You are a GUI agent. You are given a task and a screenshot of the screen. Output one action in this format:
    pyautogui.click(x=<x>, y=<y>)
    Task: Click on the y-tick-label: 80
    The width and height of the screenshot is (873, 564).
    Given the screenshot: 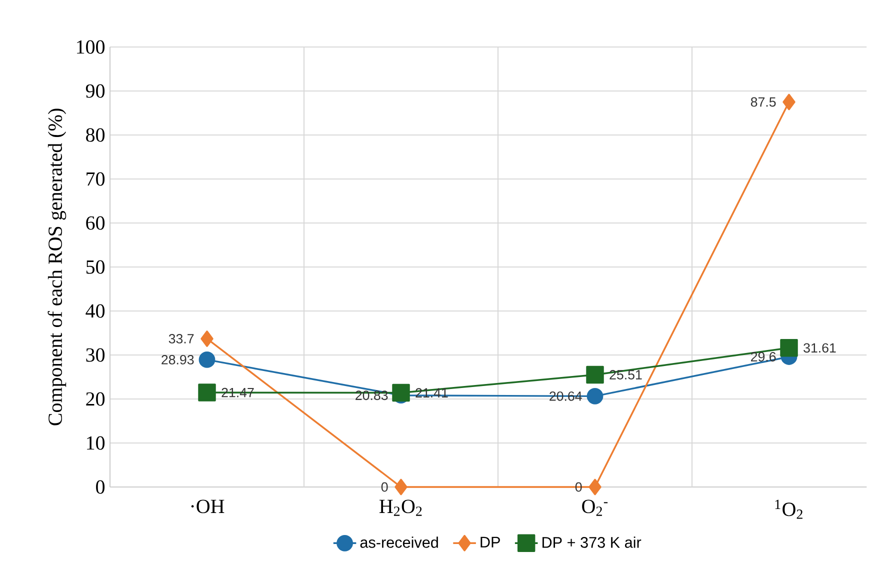 What is the action you would take?
    pyautogui.click(x=95, y=135)
    